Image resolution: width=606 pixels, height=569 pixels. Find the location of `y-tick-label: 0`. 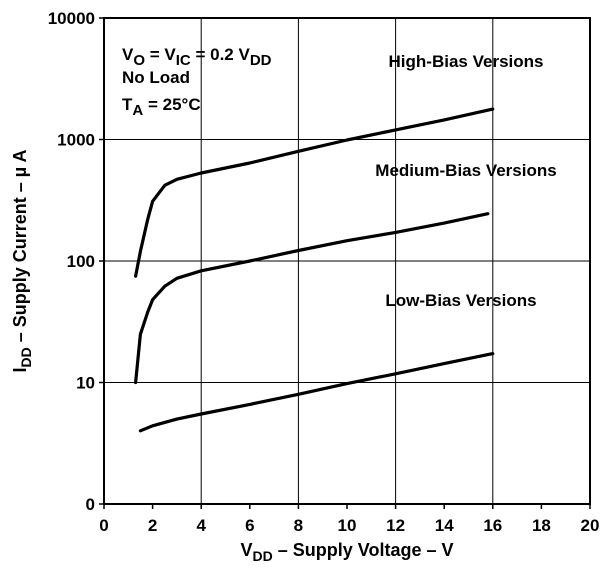

y-tick-label: 0 is located at coordinates (90, 504).